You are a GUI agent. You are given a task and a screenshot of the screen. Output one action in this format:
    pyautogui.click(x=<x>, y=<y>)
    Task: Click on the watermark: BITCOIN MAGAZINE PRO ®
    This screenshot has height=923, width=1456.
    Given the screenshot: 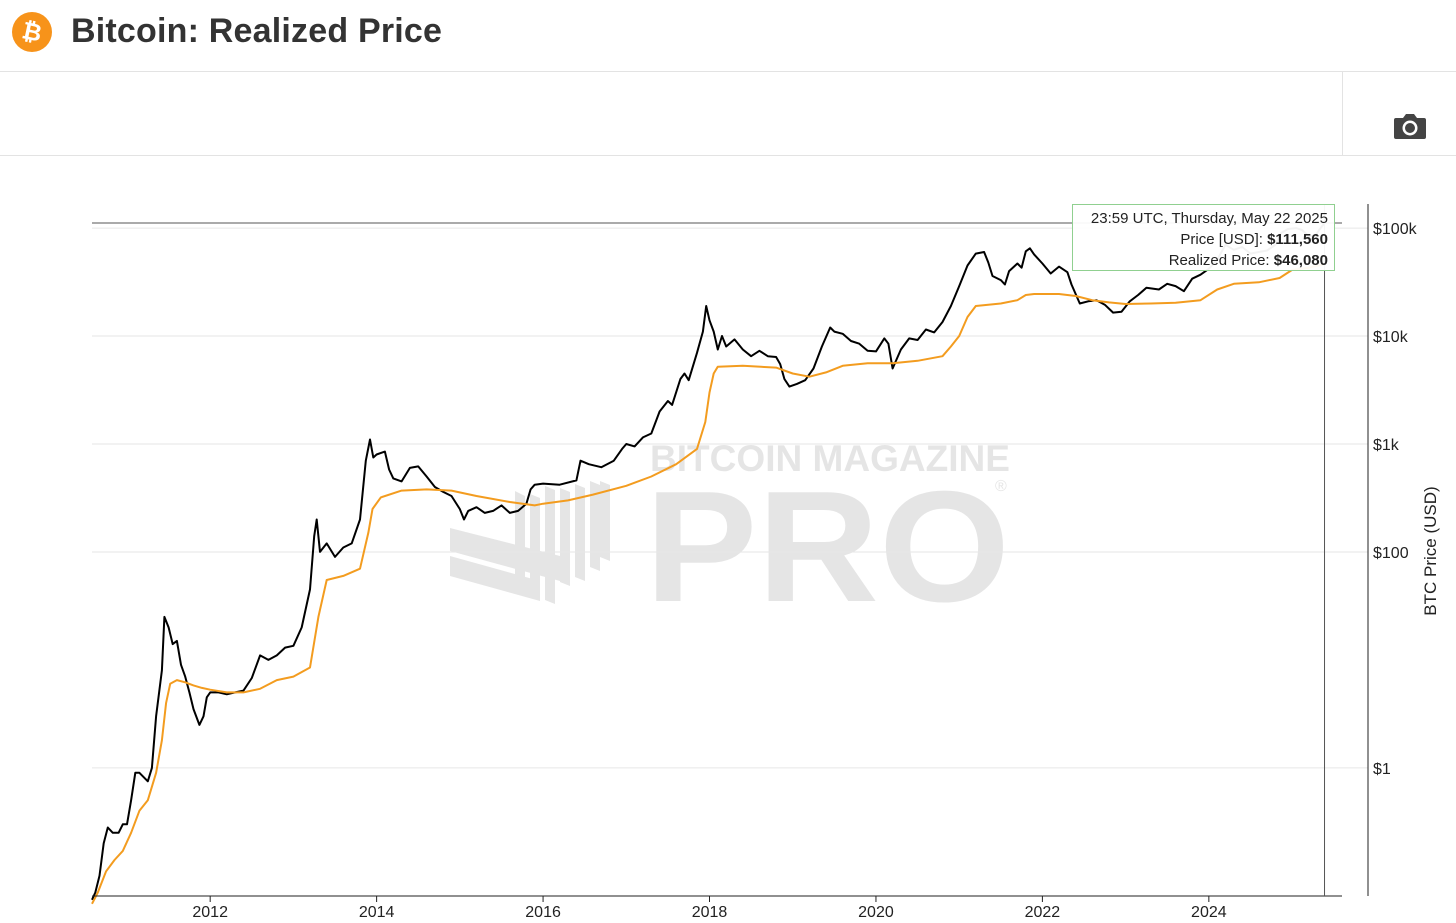 What is the action you would take?
    pyautogui.click(x=730, y=536)
    